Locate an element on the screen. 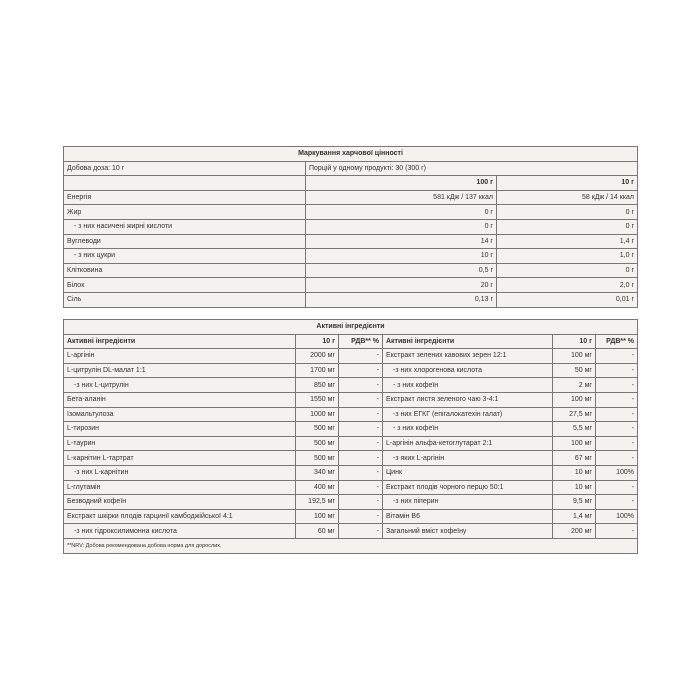 The width and height of the screenshot is (700, 700). ingredient-name: Ізомальтулоза is located at coordinates (179, 414).